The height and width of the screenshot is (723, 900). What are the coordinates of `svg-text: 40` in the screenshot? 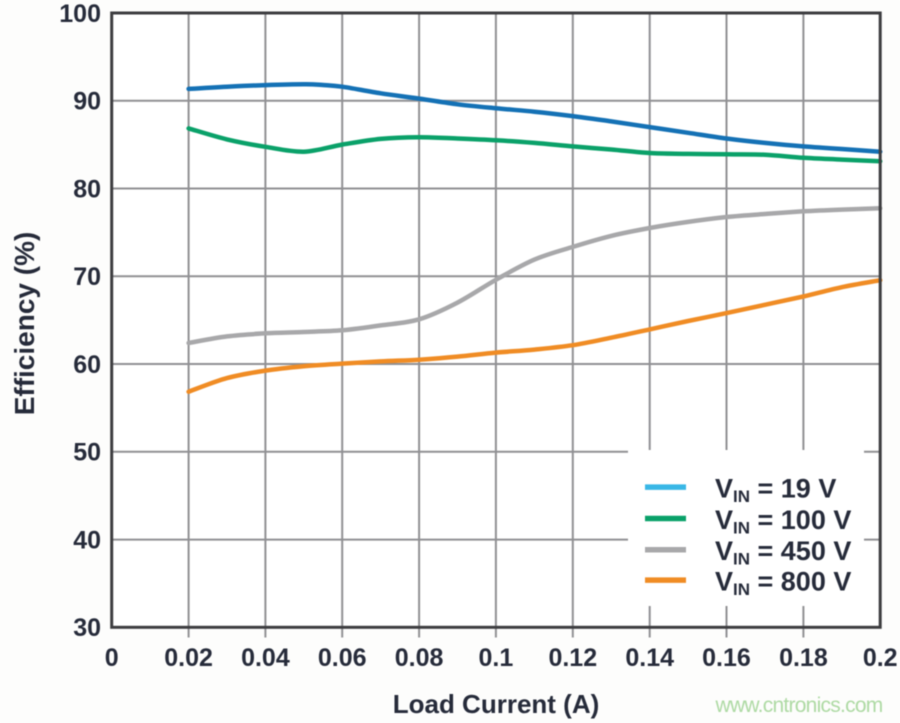 It's located at (87, 540).